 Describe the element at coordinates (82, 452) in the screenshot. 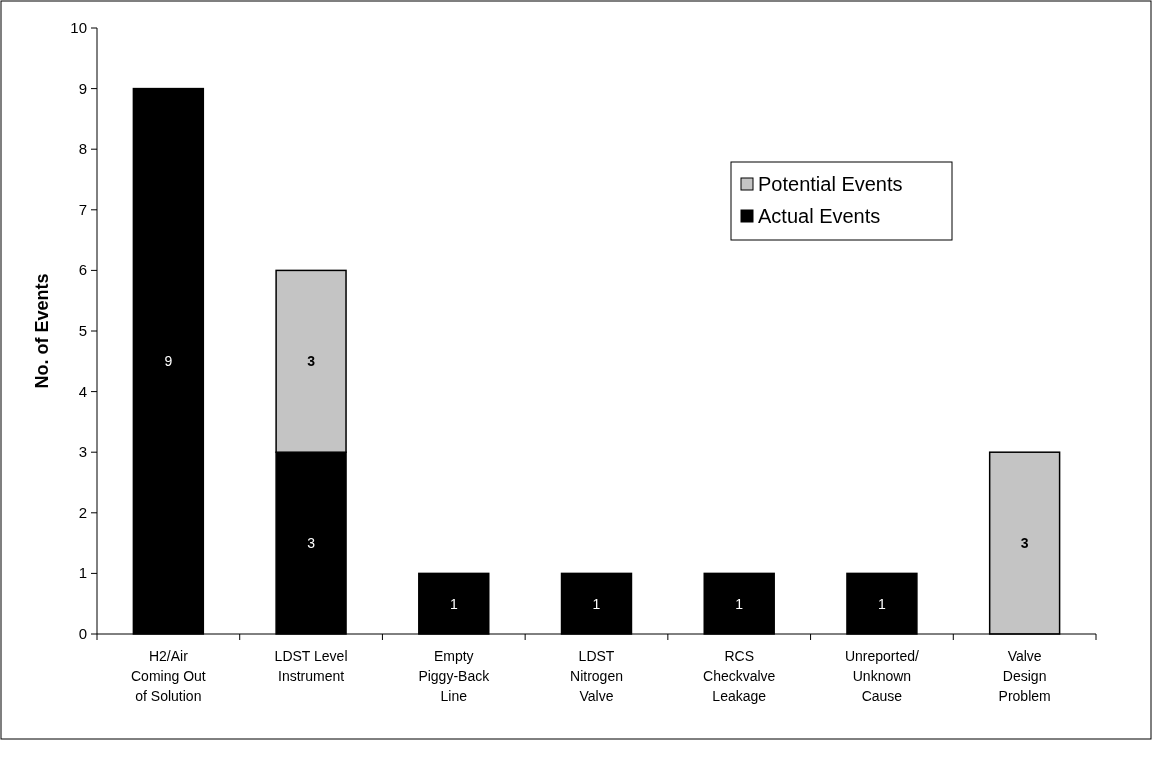

I see `y-tick-label: 3` at that location.